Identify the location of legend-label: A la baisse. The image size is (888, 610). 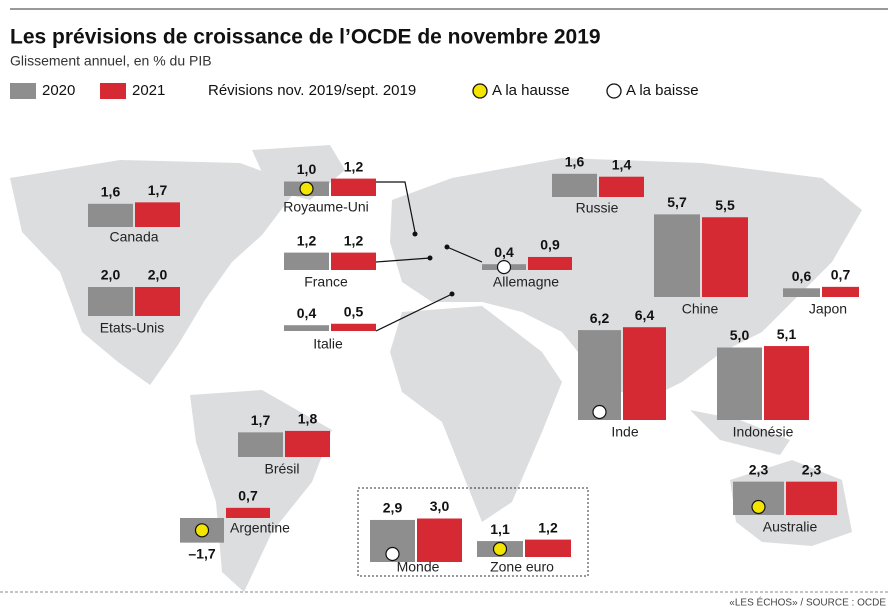
(662, 90).